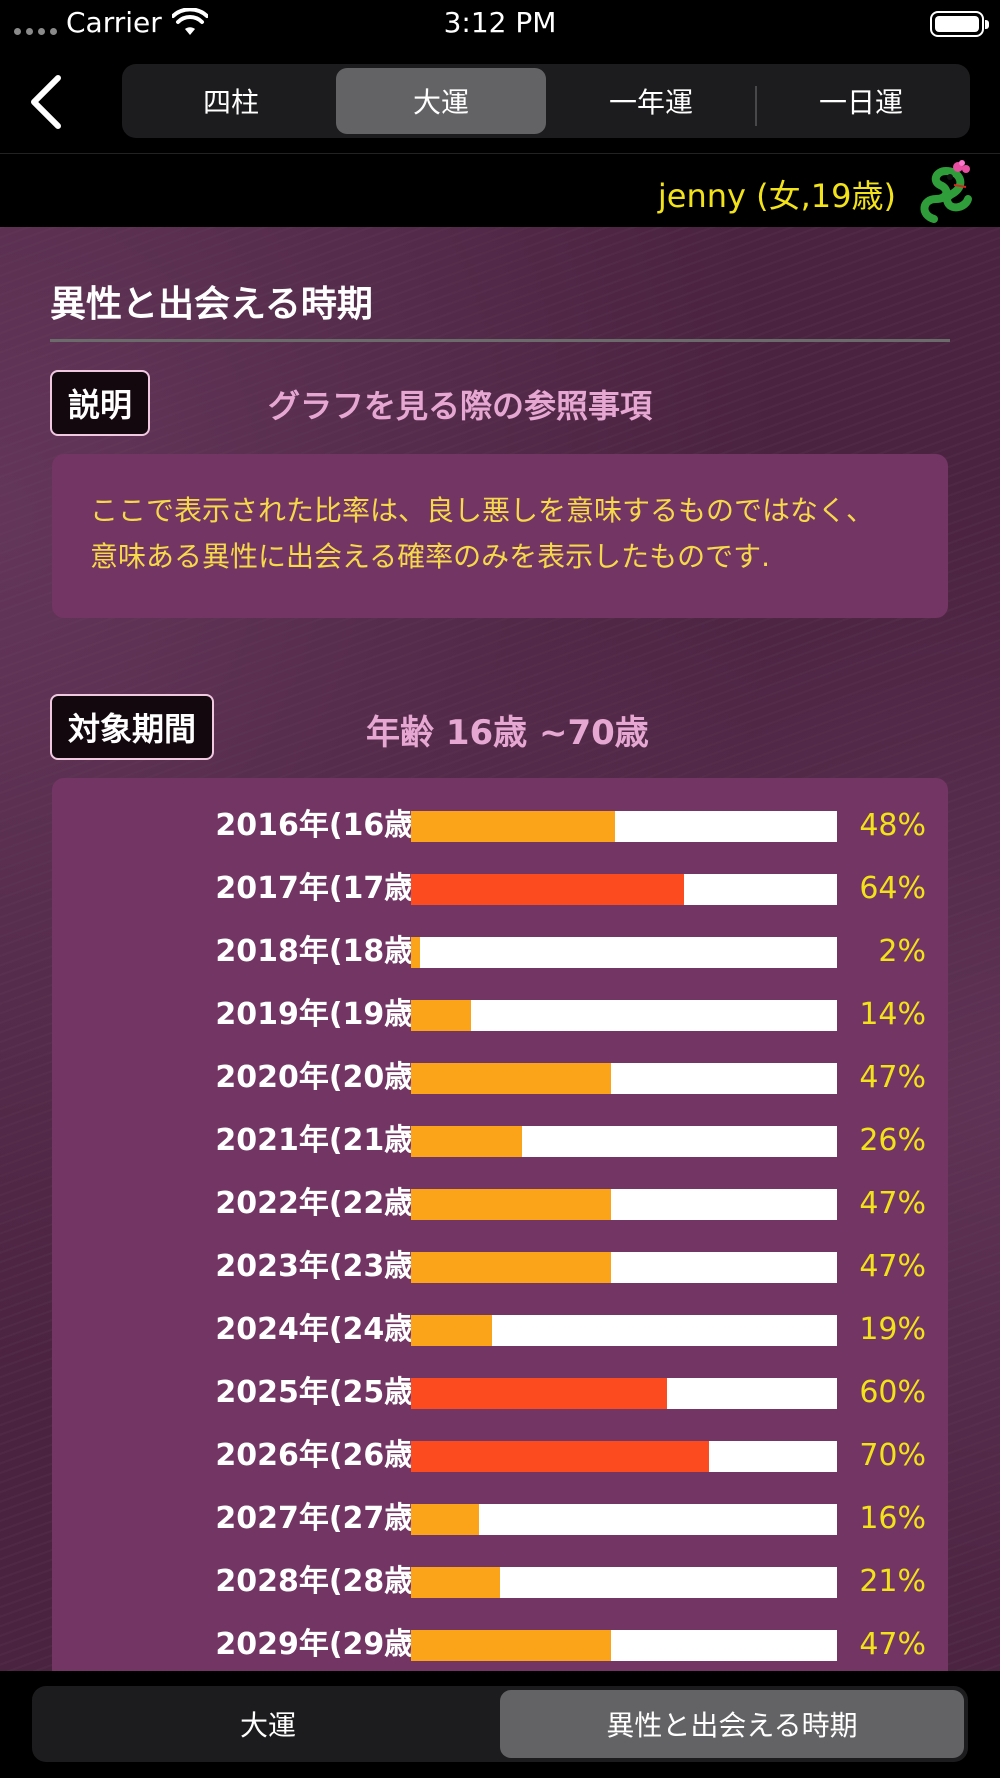 This screenshot has width=1000, height=1778. I want to click on chart-row: 2018年(18歳) 2%, so click(500, 952).